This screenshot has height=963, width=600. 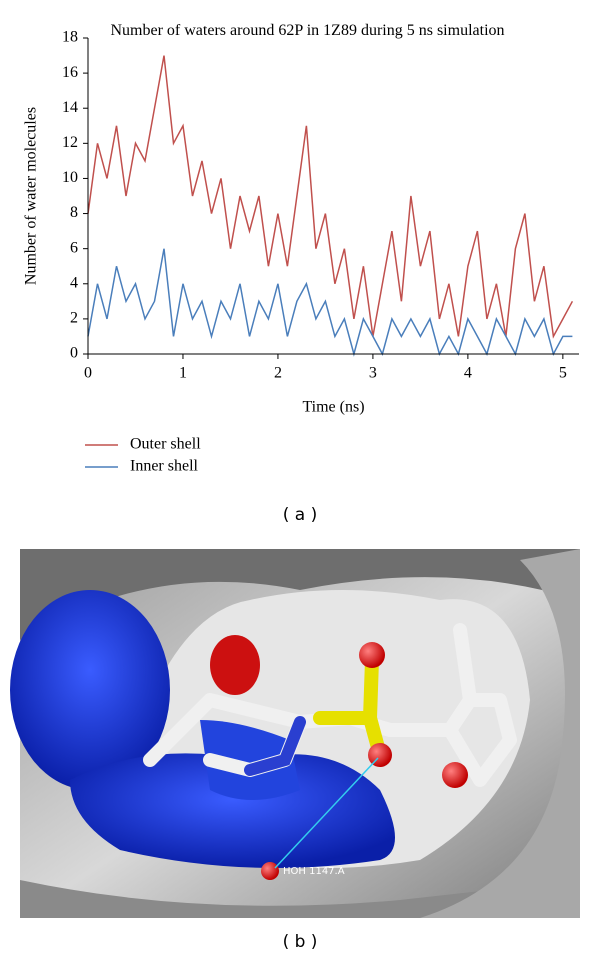 I want to click on y-tick-label: 4, so click(x=74, y=282).